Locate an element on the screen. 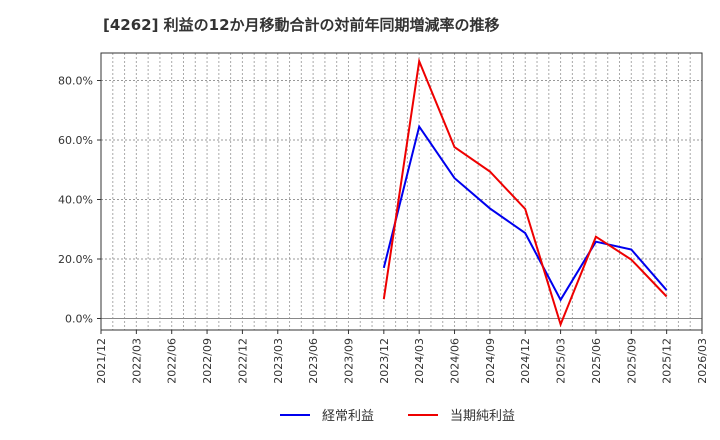  x-tick-label: 2022/06 is located at coordinates (172, 361).